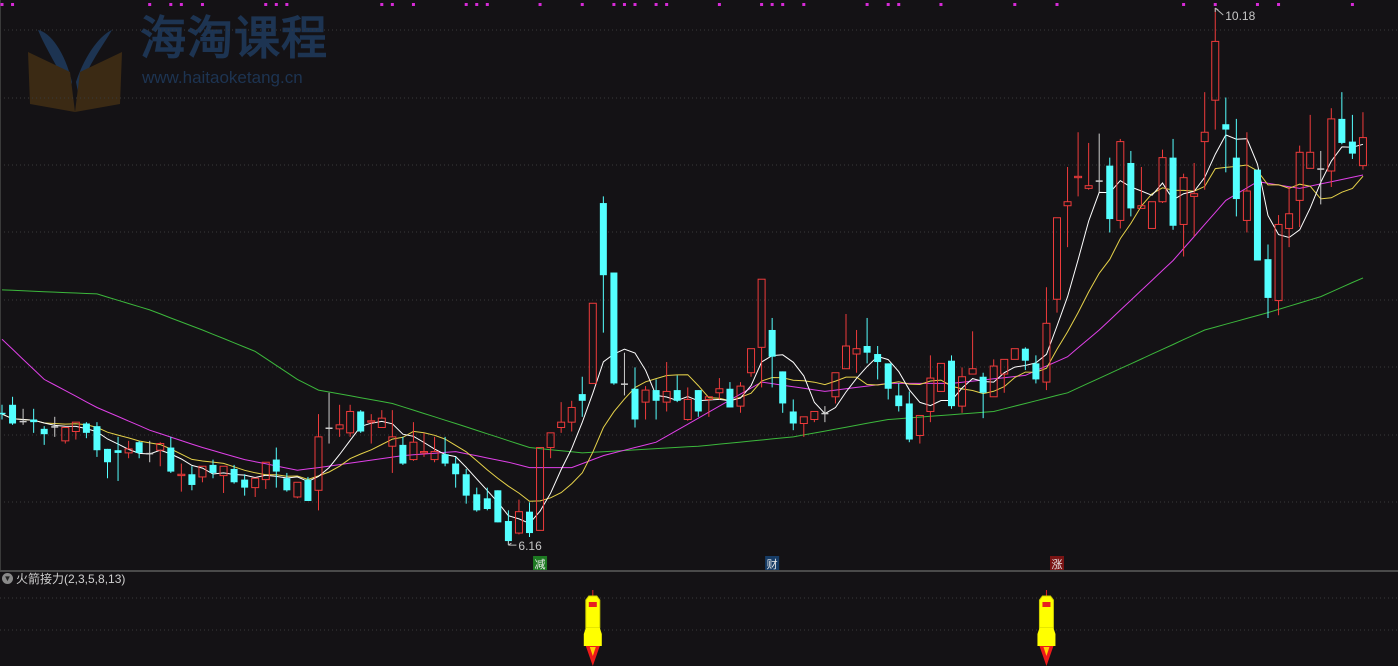 The image size is (1398, 666). Describe the element at coordinates (71, 578) in the screenshot. I see `indicator-title: 火箭接力(2,3,5,8,13)` at that location.